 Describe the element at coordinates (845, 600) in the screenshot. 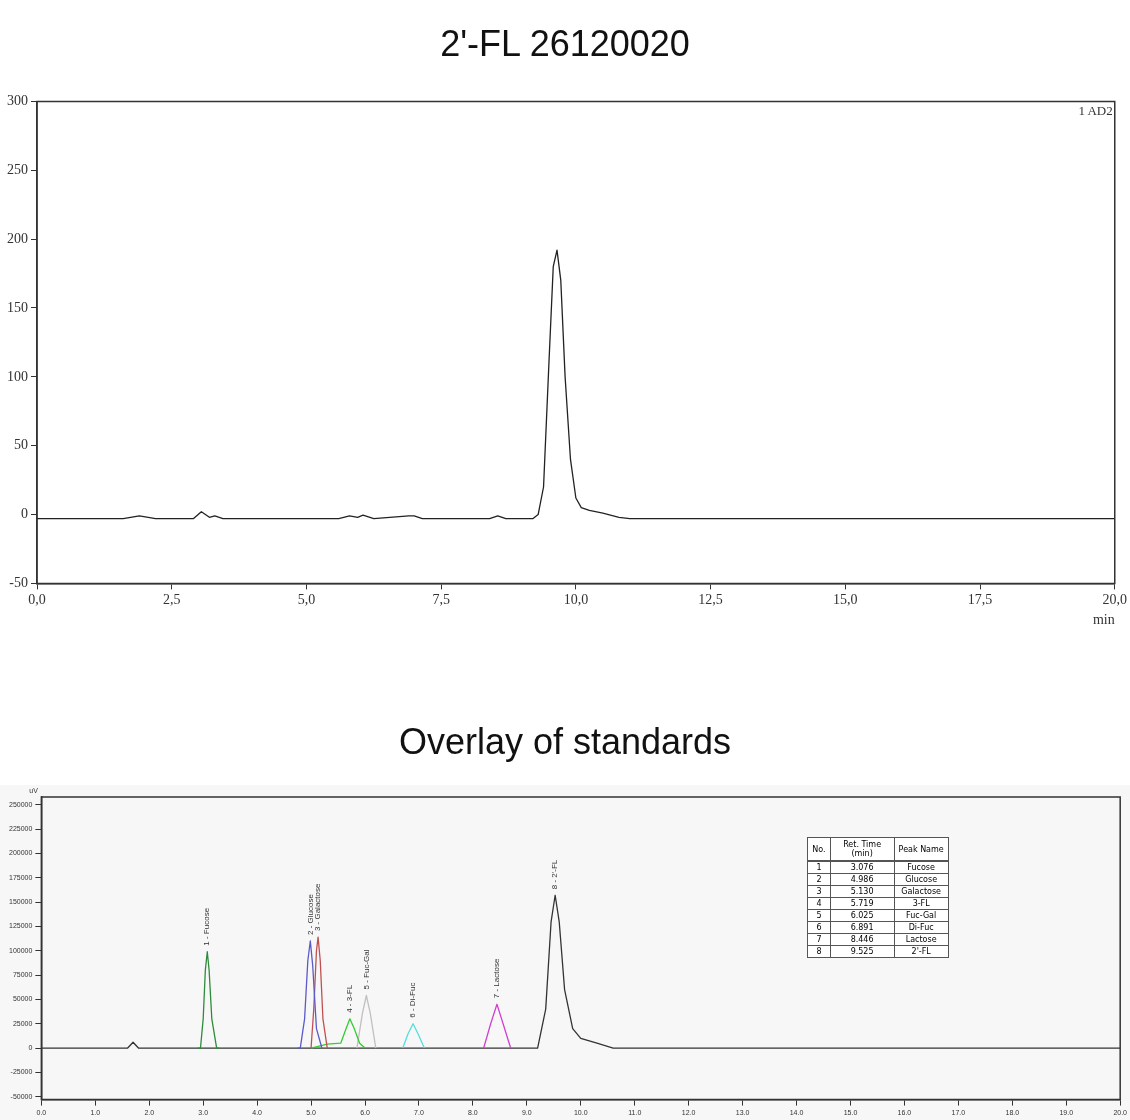

I see `x-tick-label: 15,0` at that location.